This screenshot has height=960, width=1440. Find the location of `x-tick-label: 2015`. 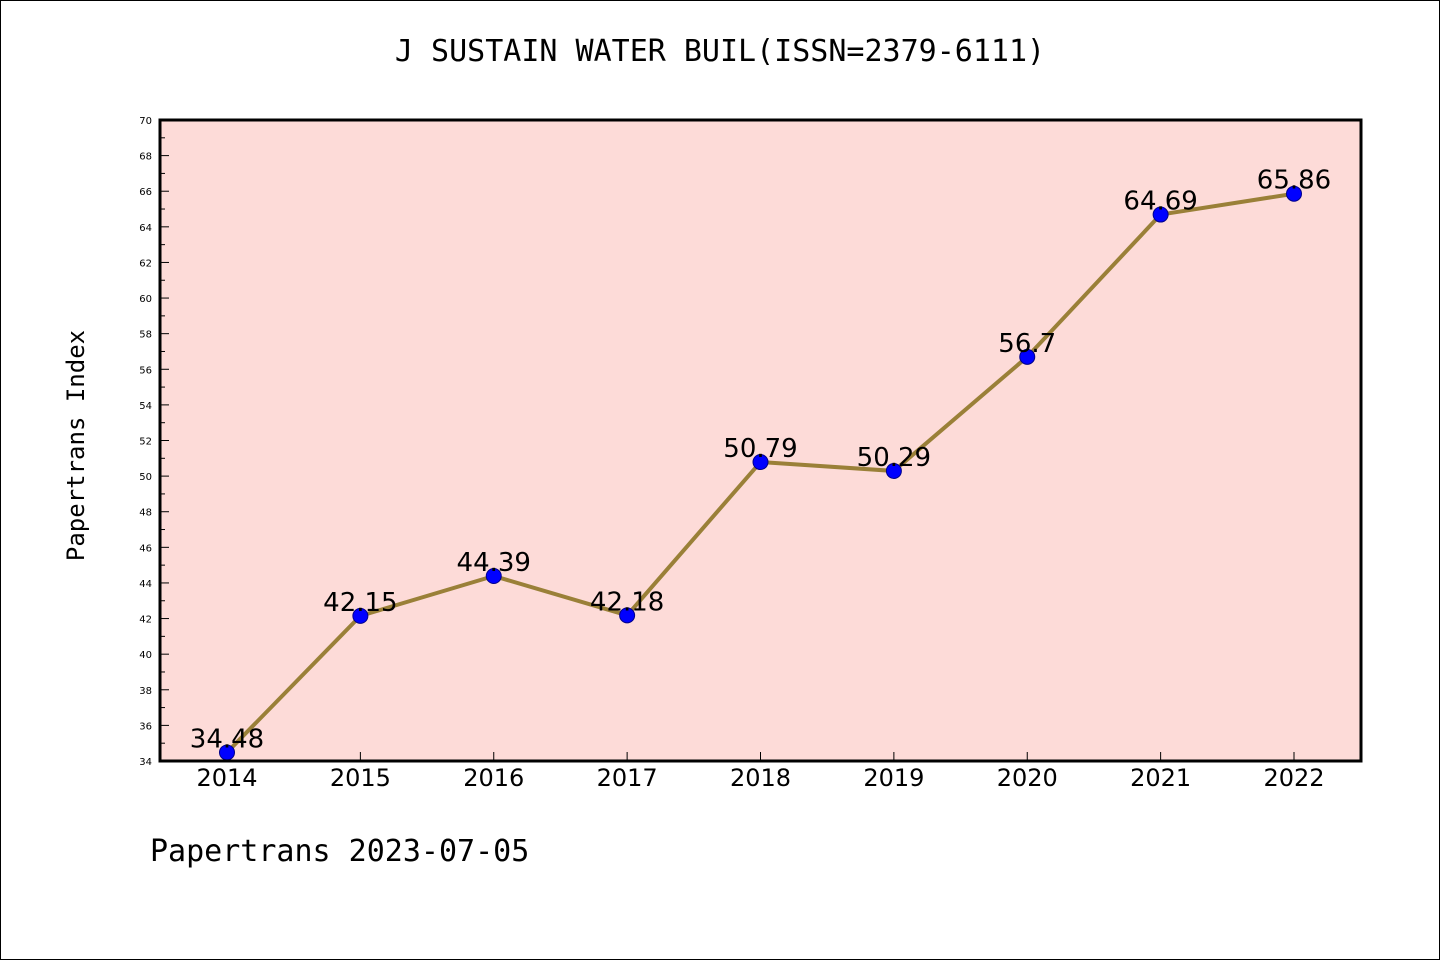

x-tick-label: 2015 is located at coordinates (360, 778).